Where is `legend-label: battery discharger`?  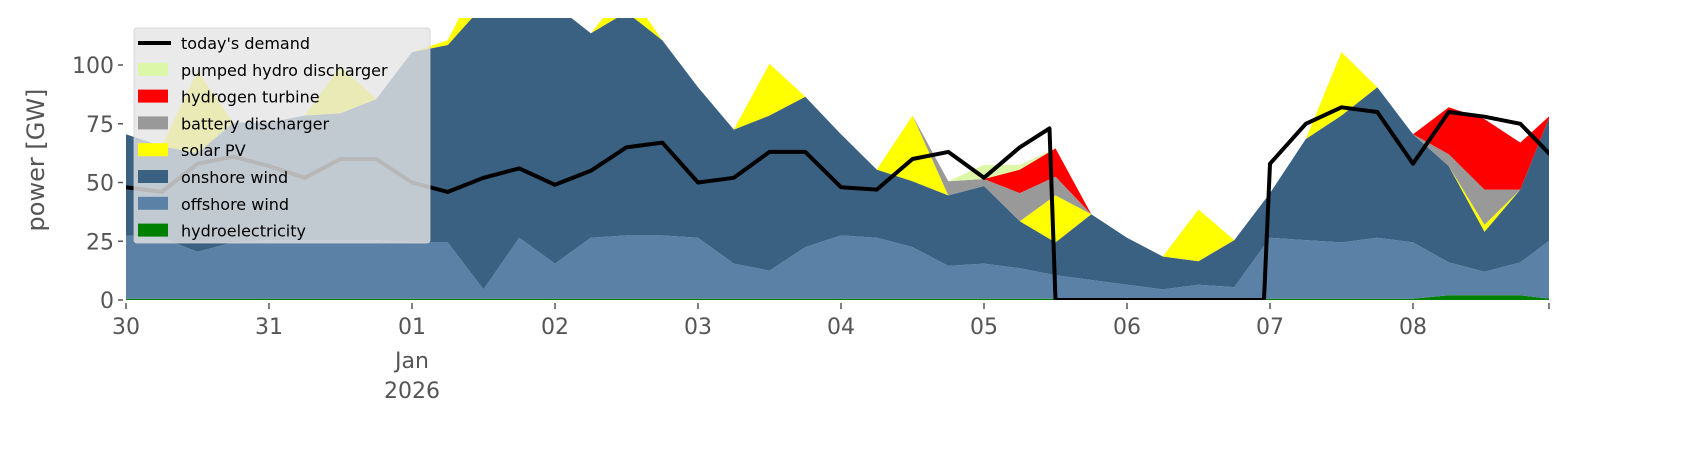
legend-label: battery discharger is located at coordinates (255, 123).